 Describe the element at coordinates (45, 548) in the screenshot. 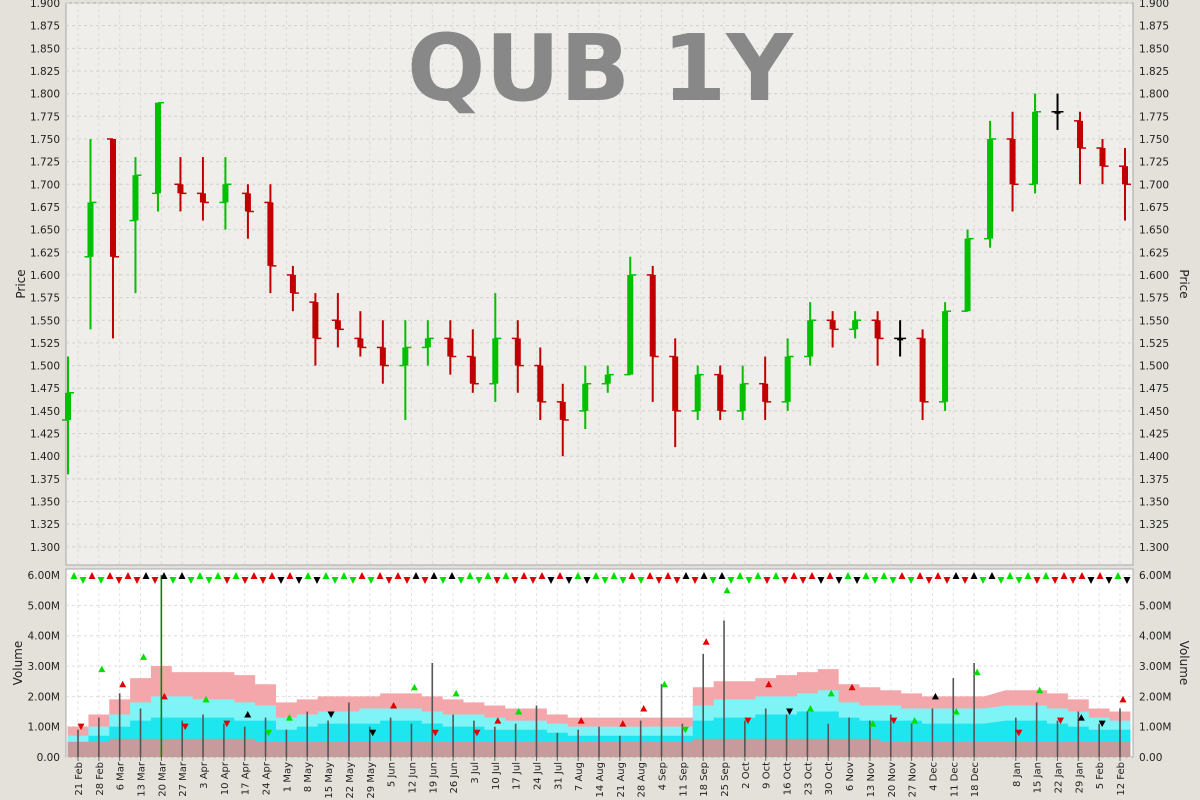

I see `price-tick-label-left: 1.300` at that location.